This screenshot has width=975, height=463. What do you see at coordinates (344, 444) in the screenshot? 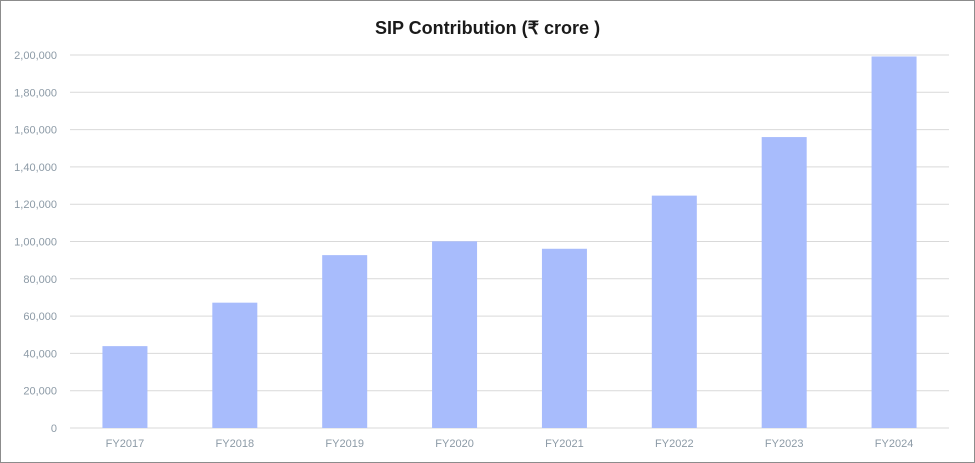
I see `x-tick-label: FY2019` at bounding box center [344, 444].